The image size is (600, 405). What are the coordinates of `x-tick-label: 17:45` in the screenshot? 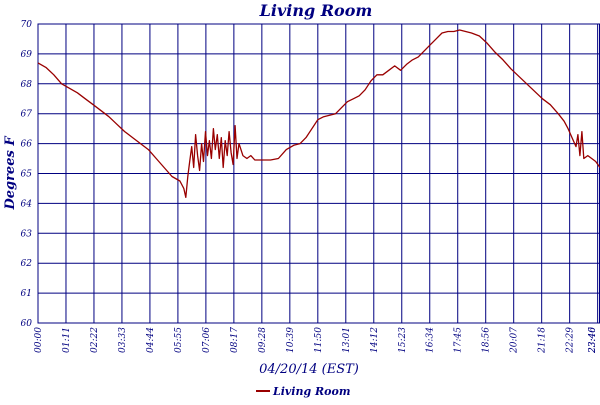 It's located at (459, 340).